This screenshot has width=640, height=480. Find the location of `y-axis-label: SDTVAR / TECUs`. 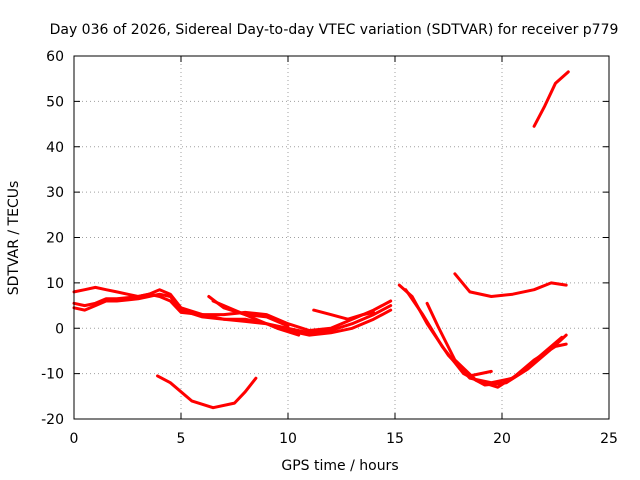

y-axis-label: SDTVAR / TECUs is located at coordinates (14, 238).